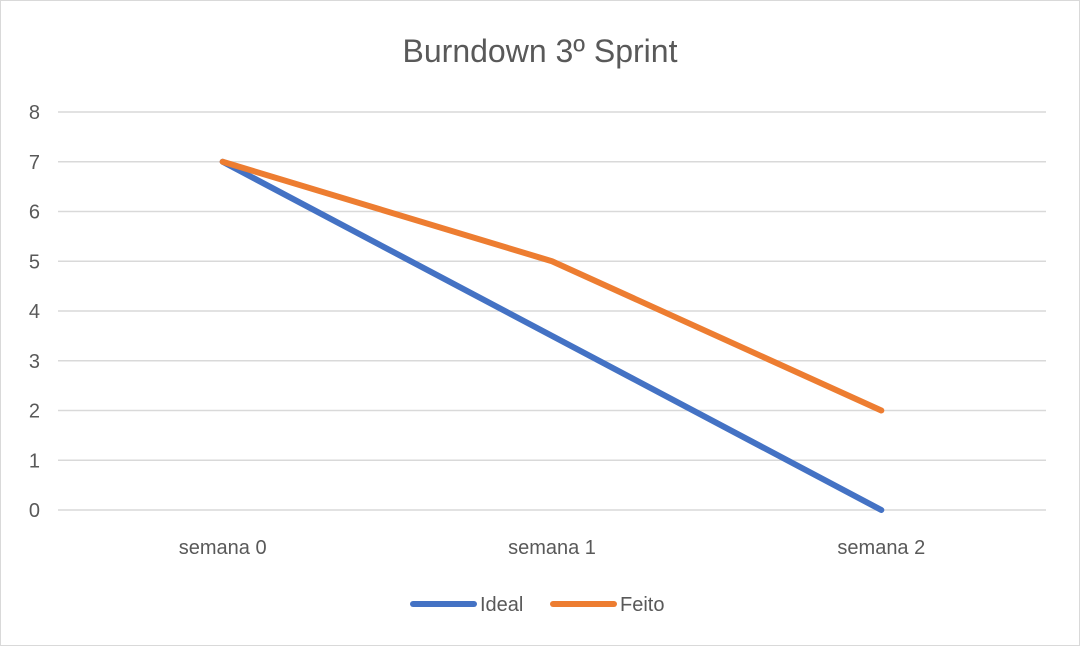  I want to click on y-tick-label: 5, so click(34, 262).